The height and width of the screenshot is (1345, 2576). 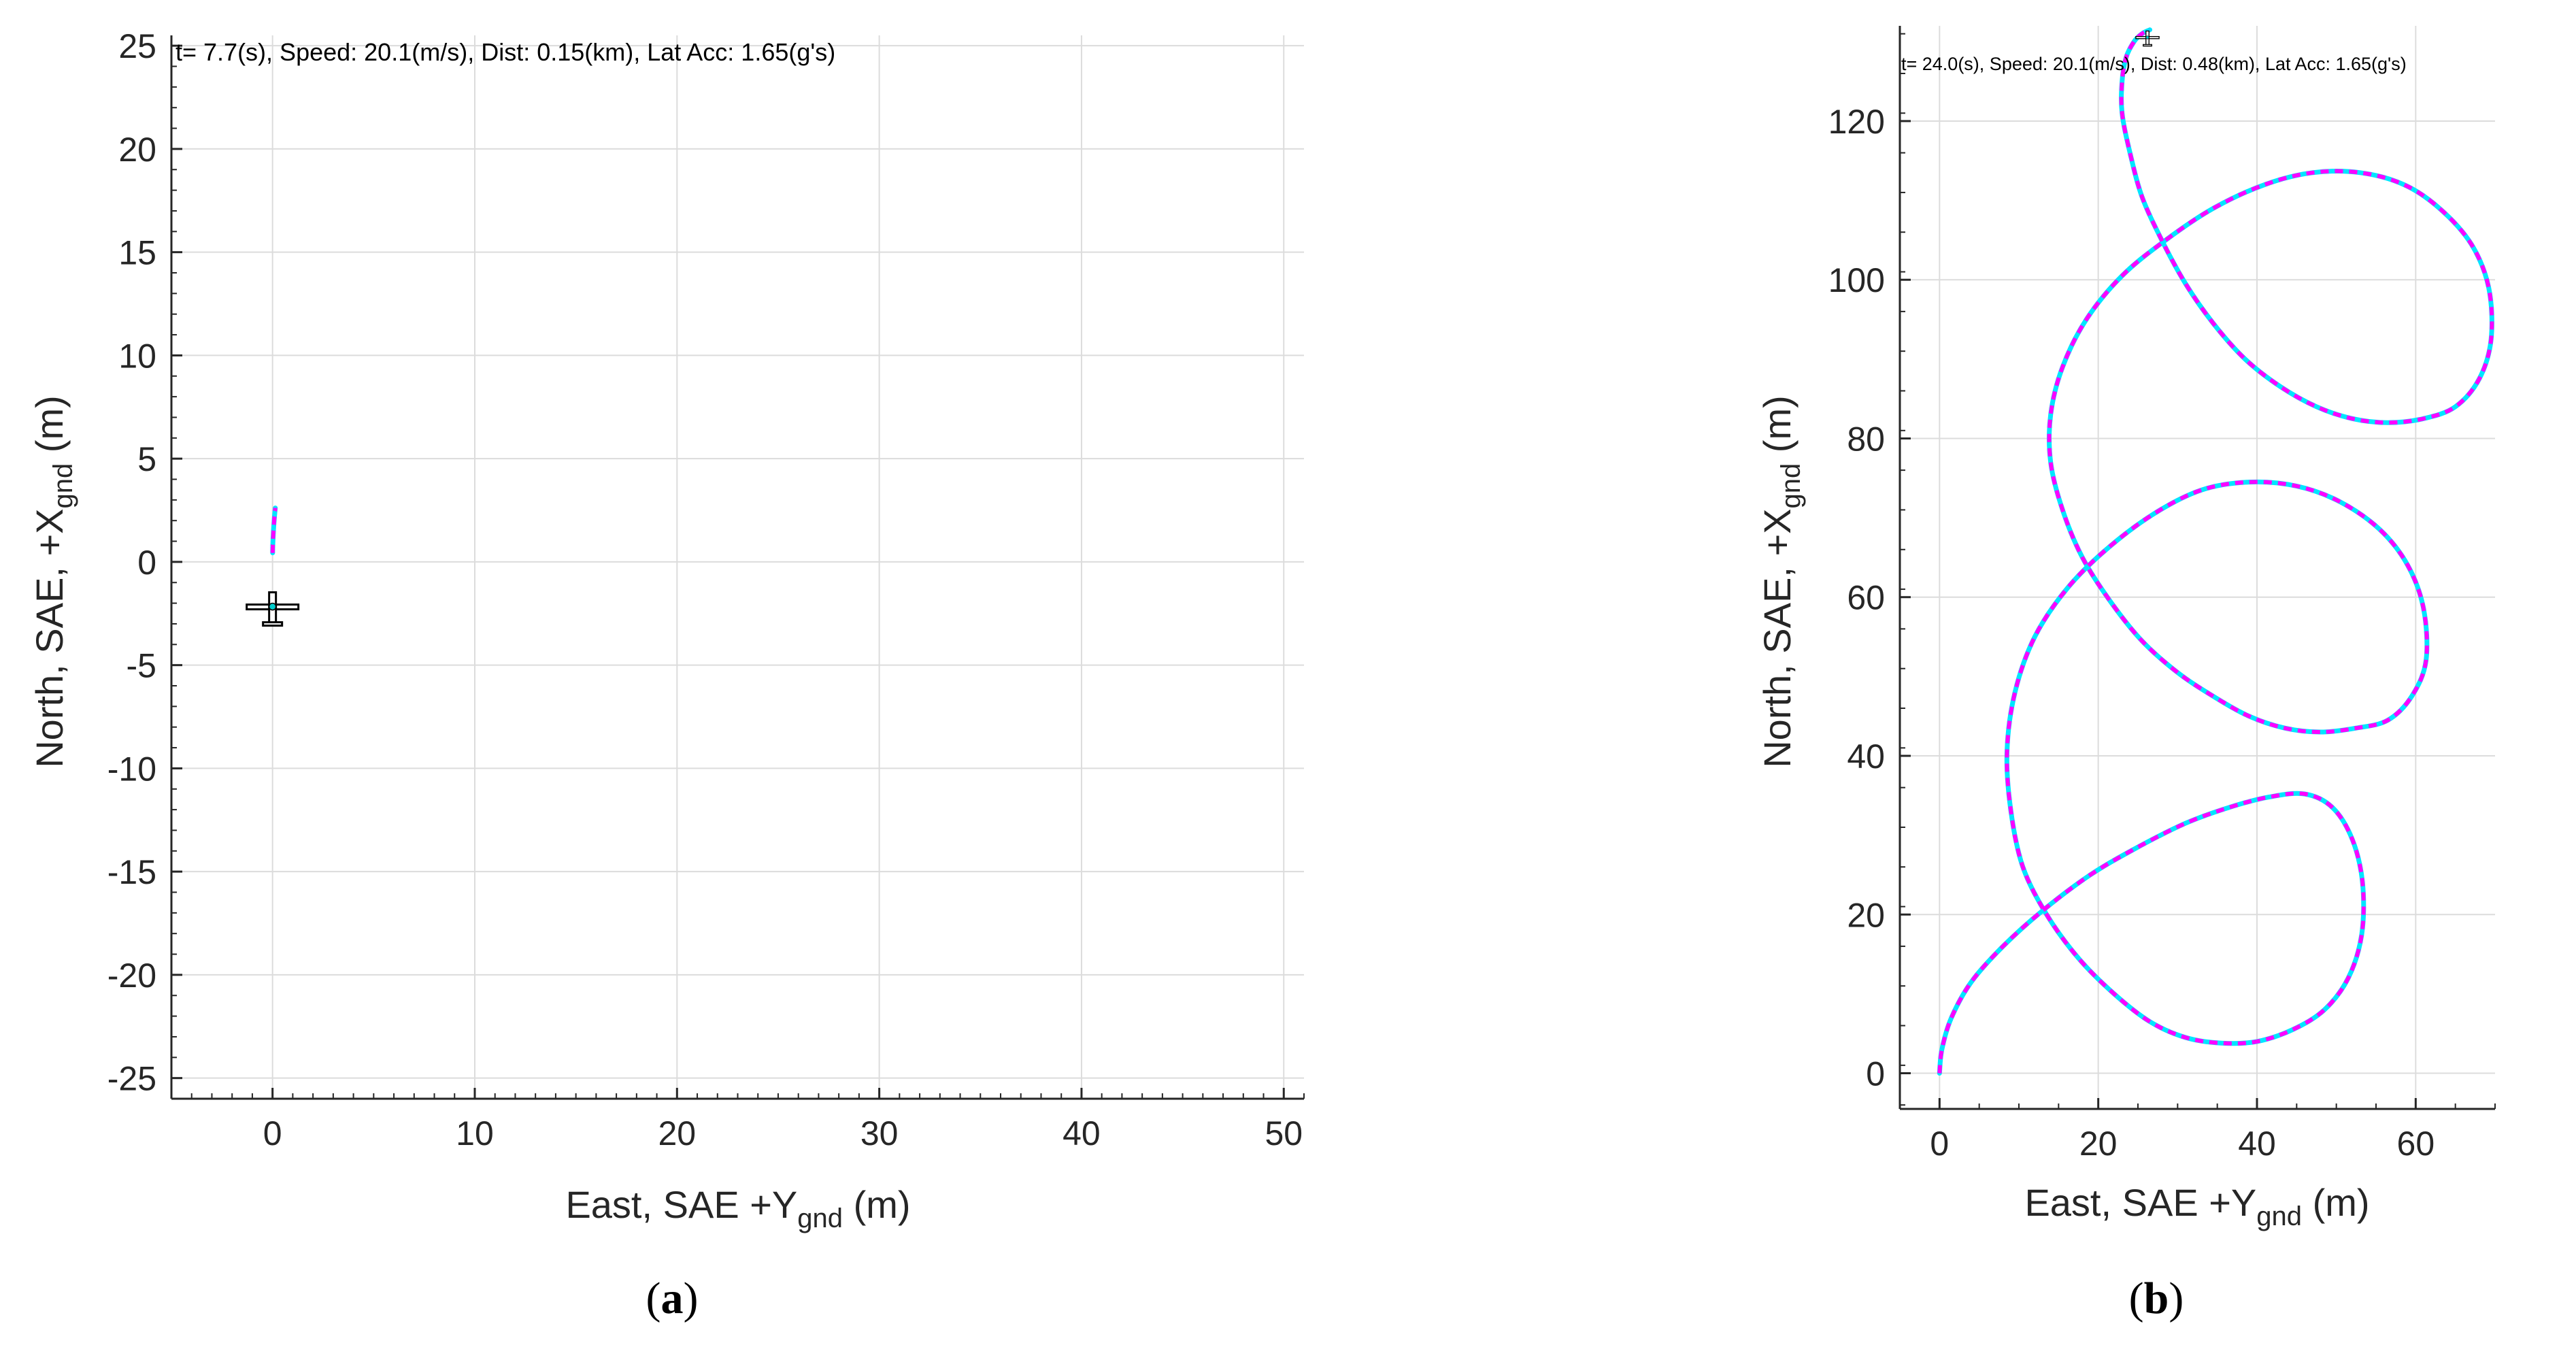 What do you see at coordinates (1082, 1133) in the screenshot?
I see `panel-a-x-tick-label: 40` at bounding box center [1082, 1133].